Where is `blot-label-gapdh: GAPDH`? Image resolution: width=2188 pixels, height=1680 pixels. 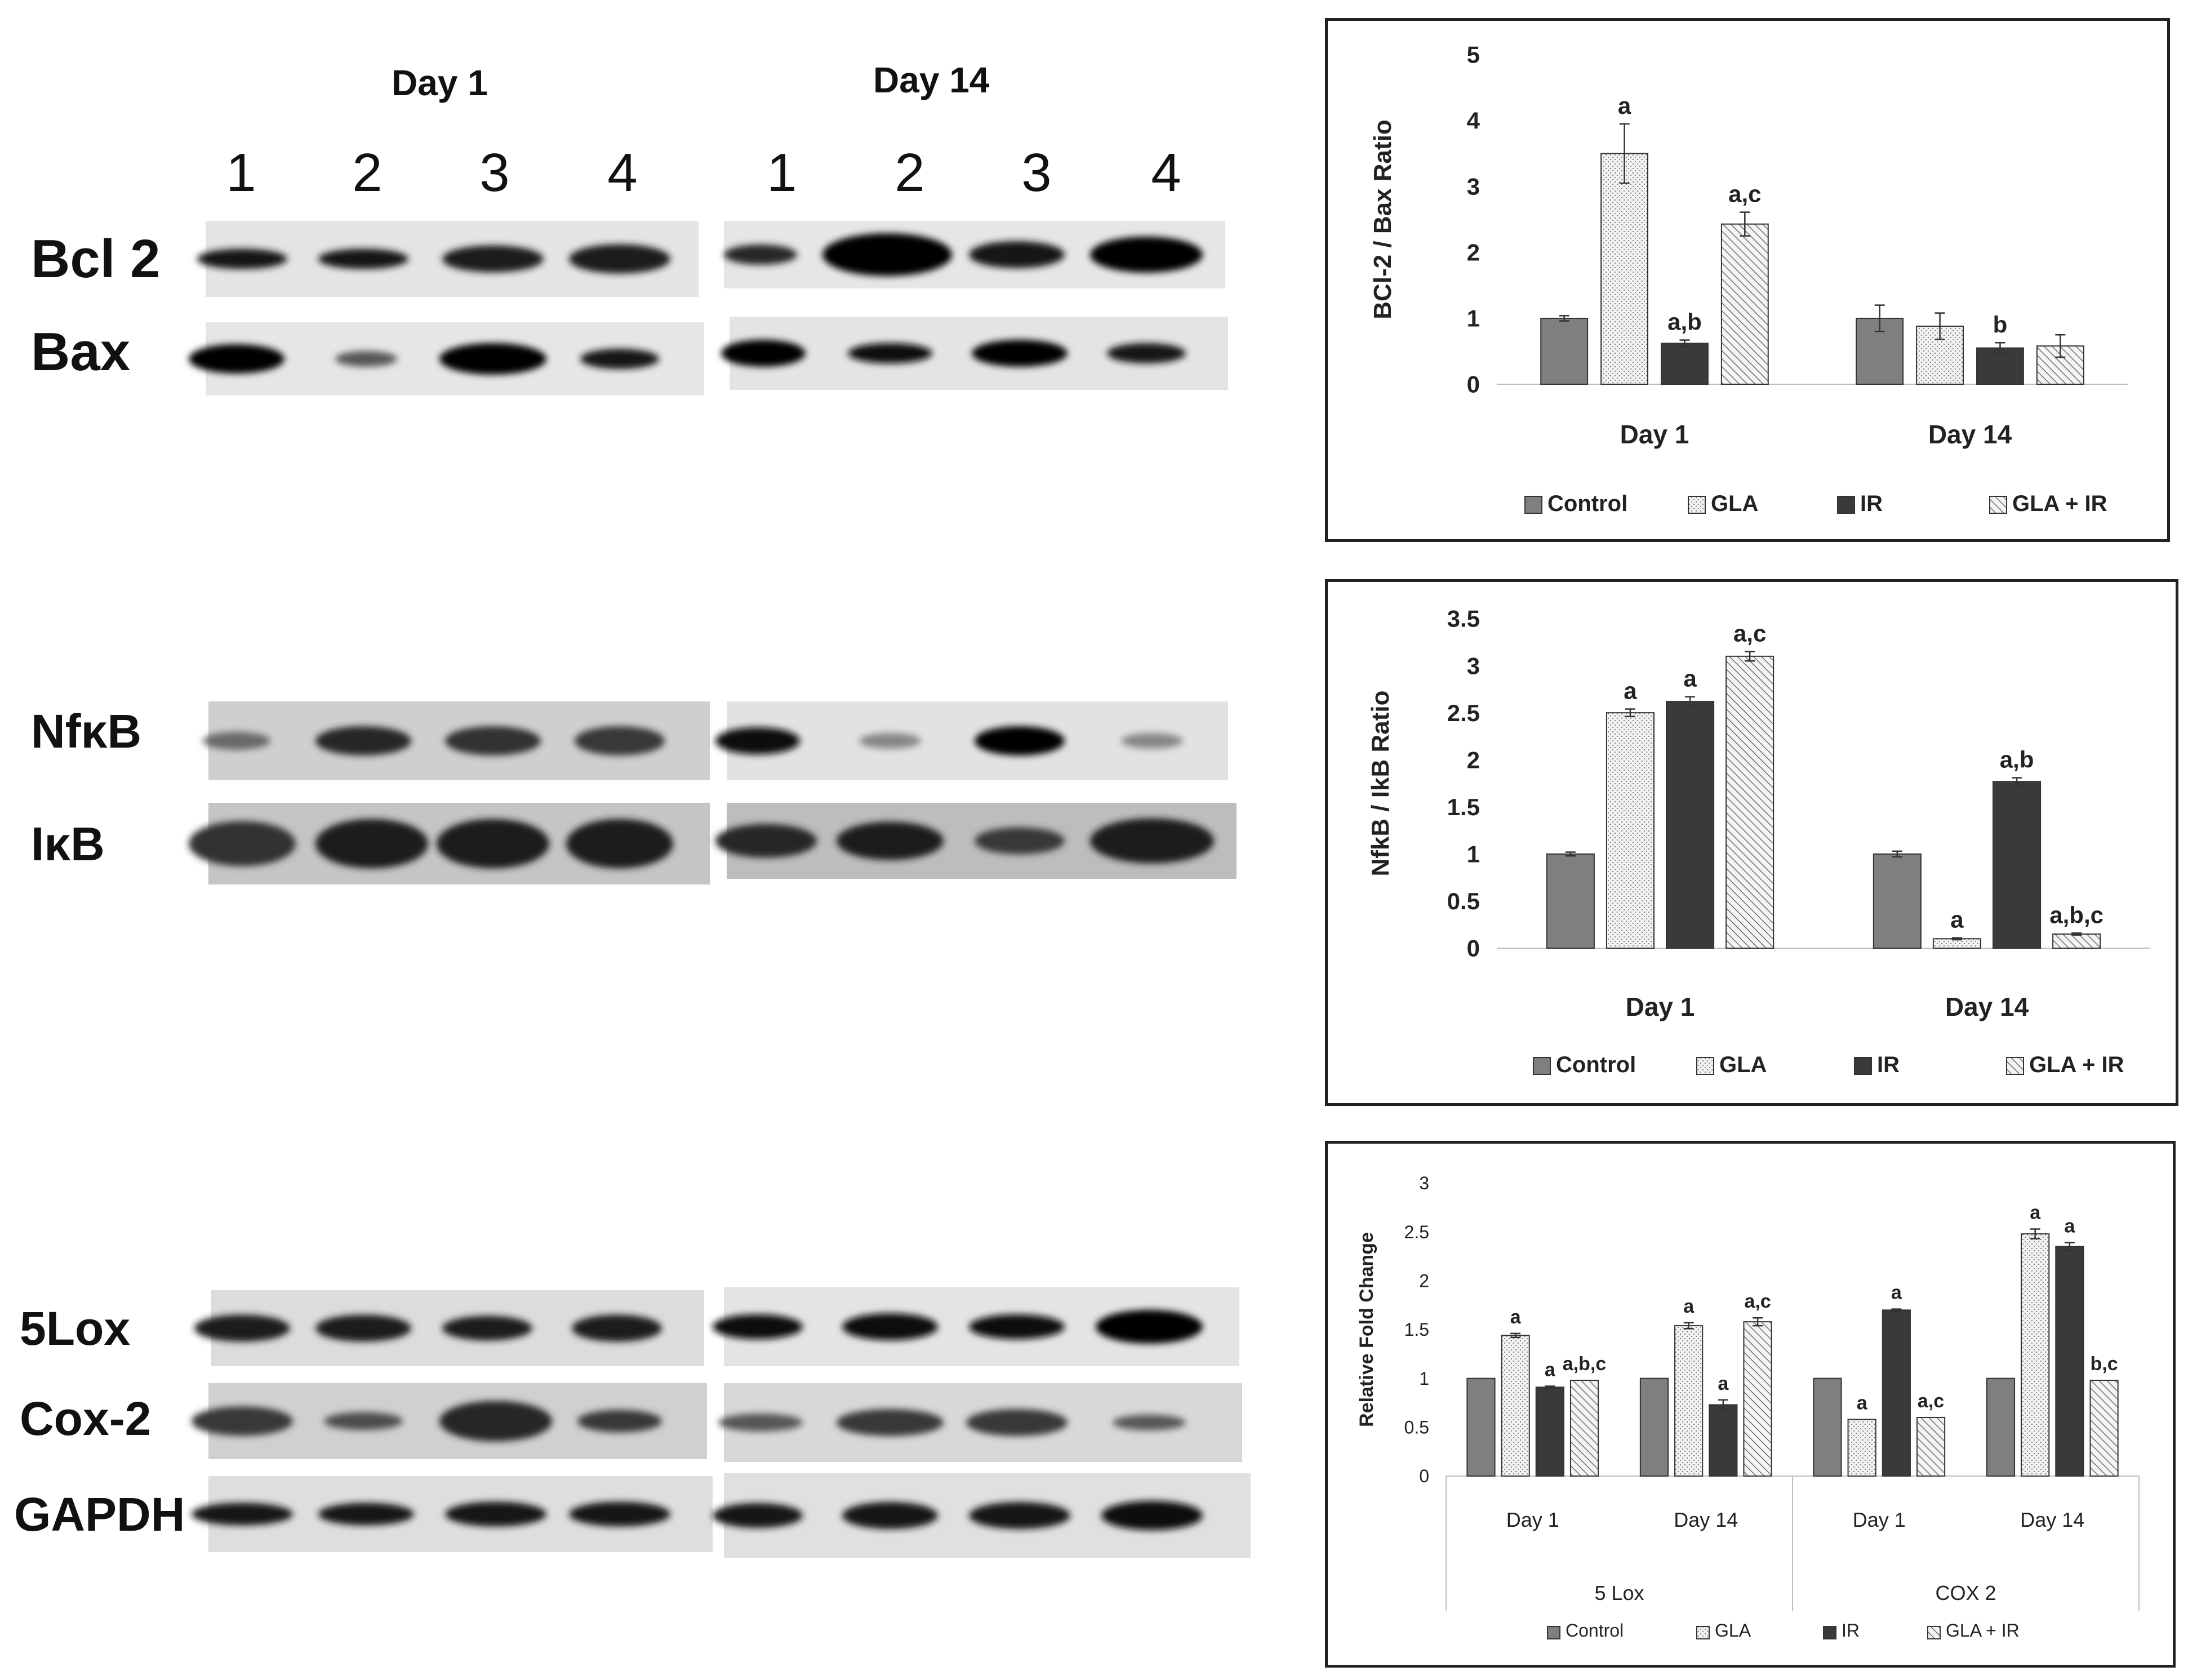 blot-label-gapdh: GAPDH is located at coordinates (99, 1514).